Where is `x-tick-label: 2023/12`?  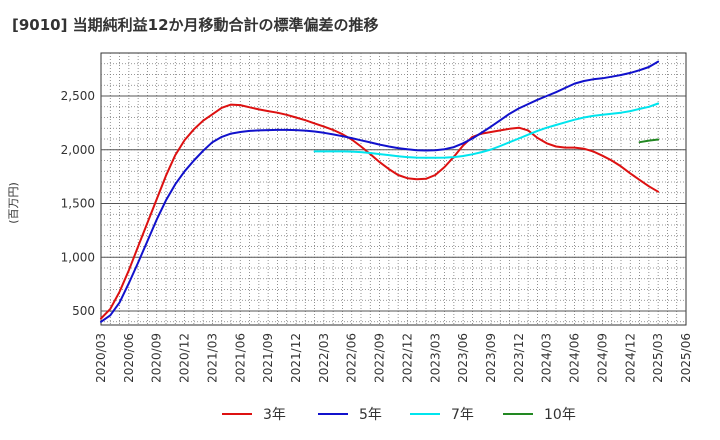 x-tick-label: 2023/12 is located at coordinates (519, 358).